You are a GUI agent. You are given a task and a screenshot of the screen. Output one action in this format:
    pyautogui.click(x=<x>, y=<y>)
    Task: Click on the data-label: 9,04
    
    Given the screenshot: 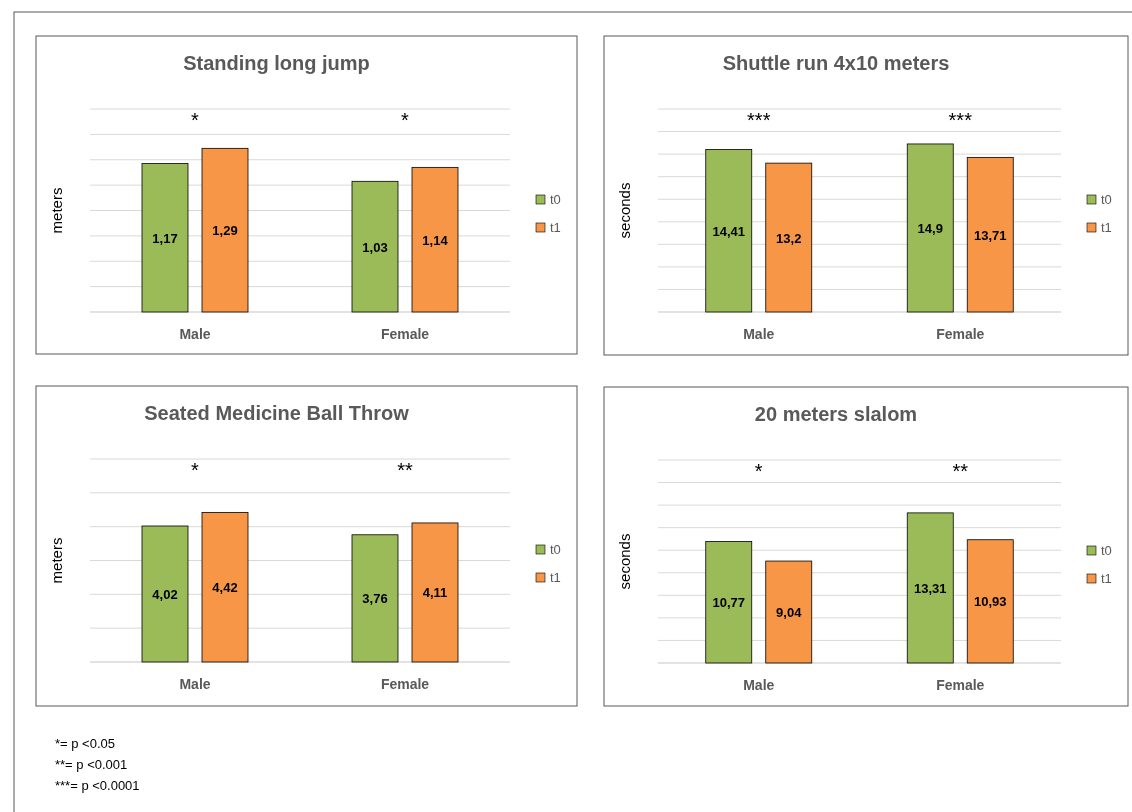 What is the action you would take?
    pyautogui.click(x=789, y=613)
    